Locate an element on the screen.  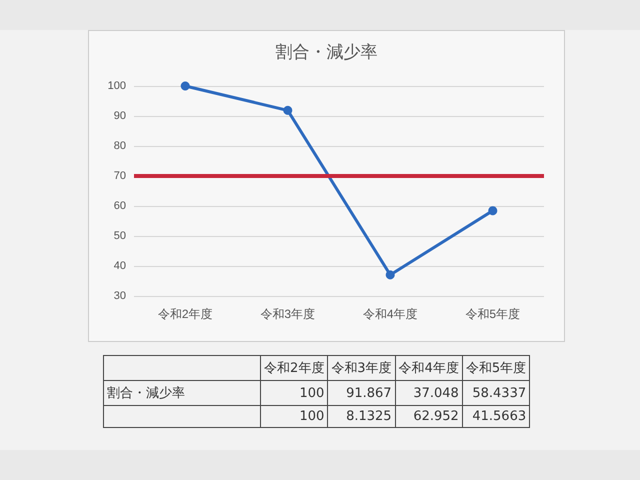
y-tick-label: 90 is located at coordinates (120, 116).